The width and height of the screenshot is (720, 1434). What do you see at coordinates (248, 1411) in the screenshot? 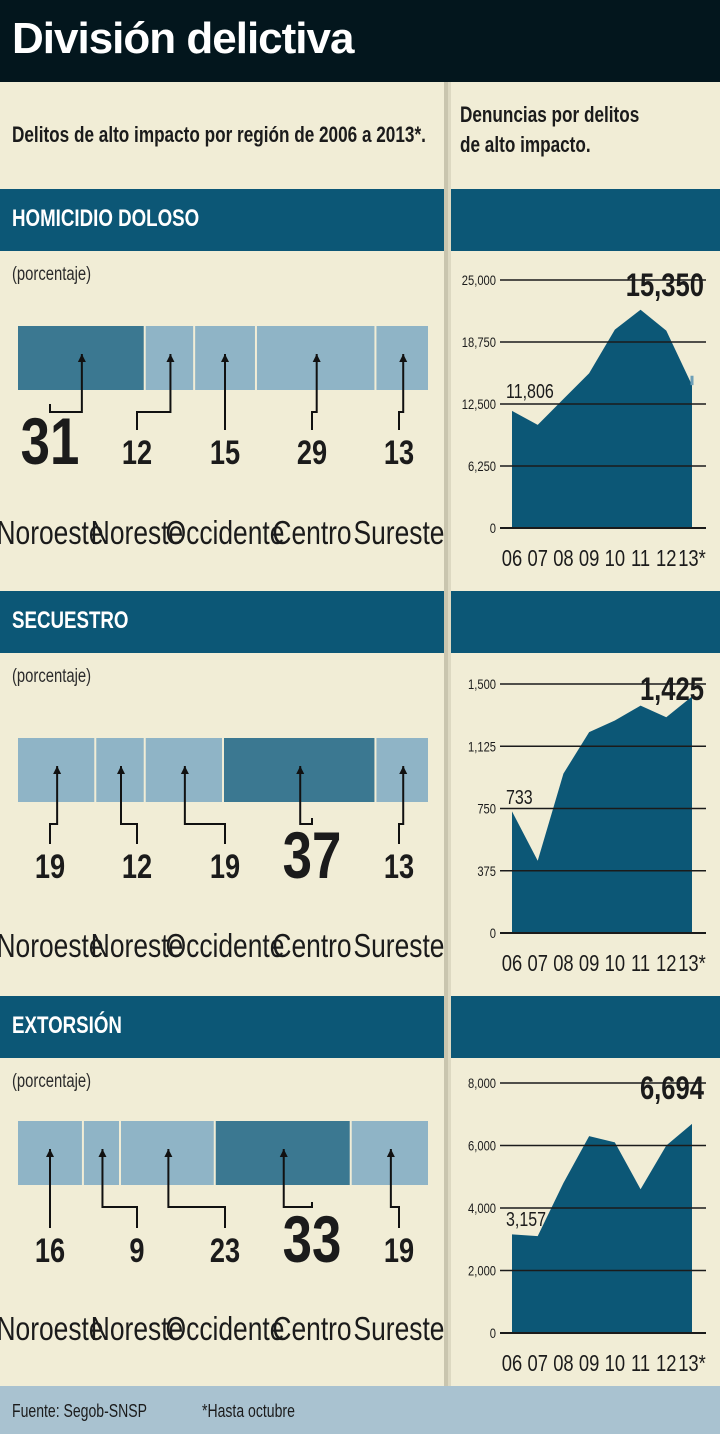
I see `footnote: *Hasta octubre` at bounding box center [248, 1411].